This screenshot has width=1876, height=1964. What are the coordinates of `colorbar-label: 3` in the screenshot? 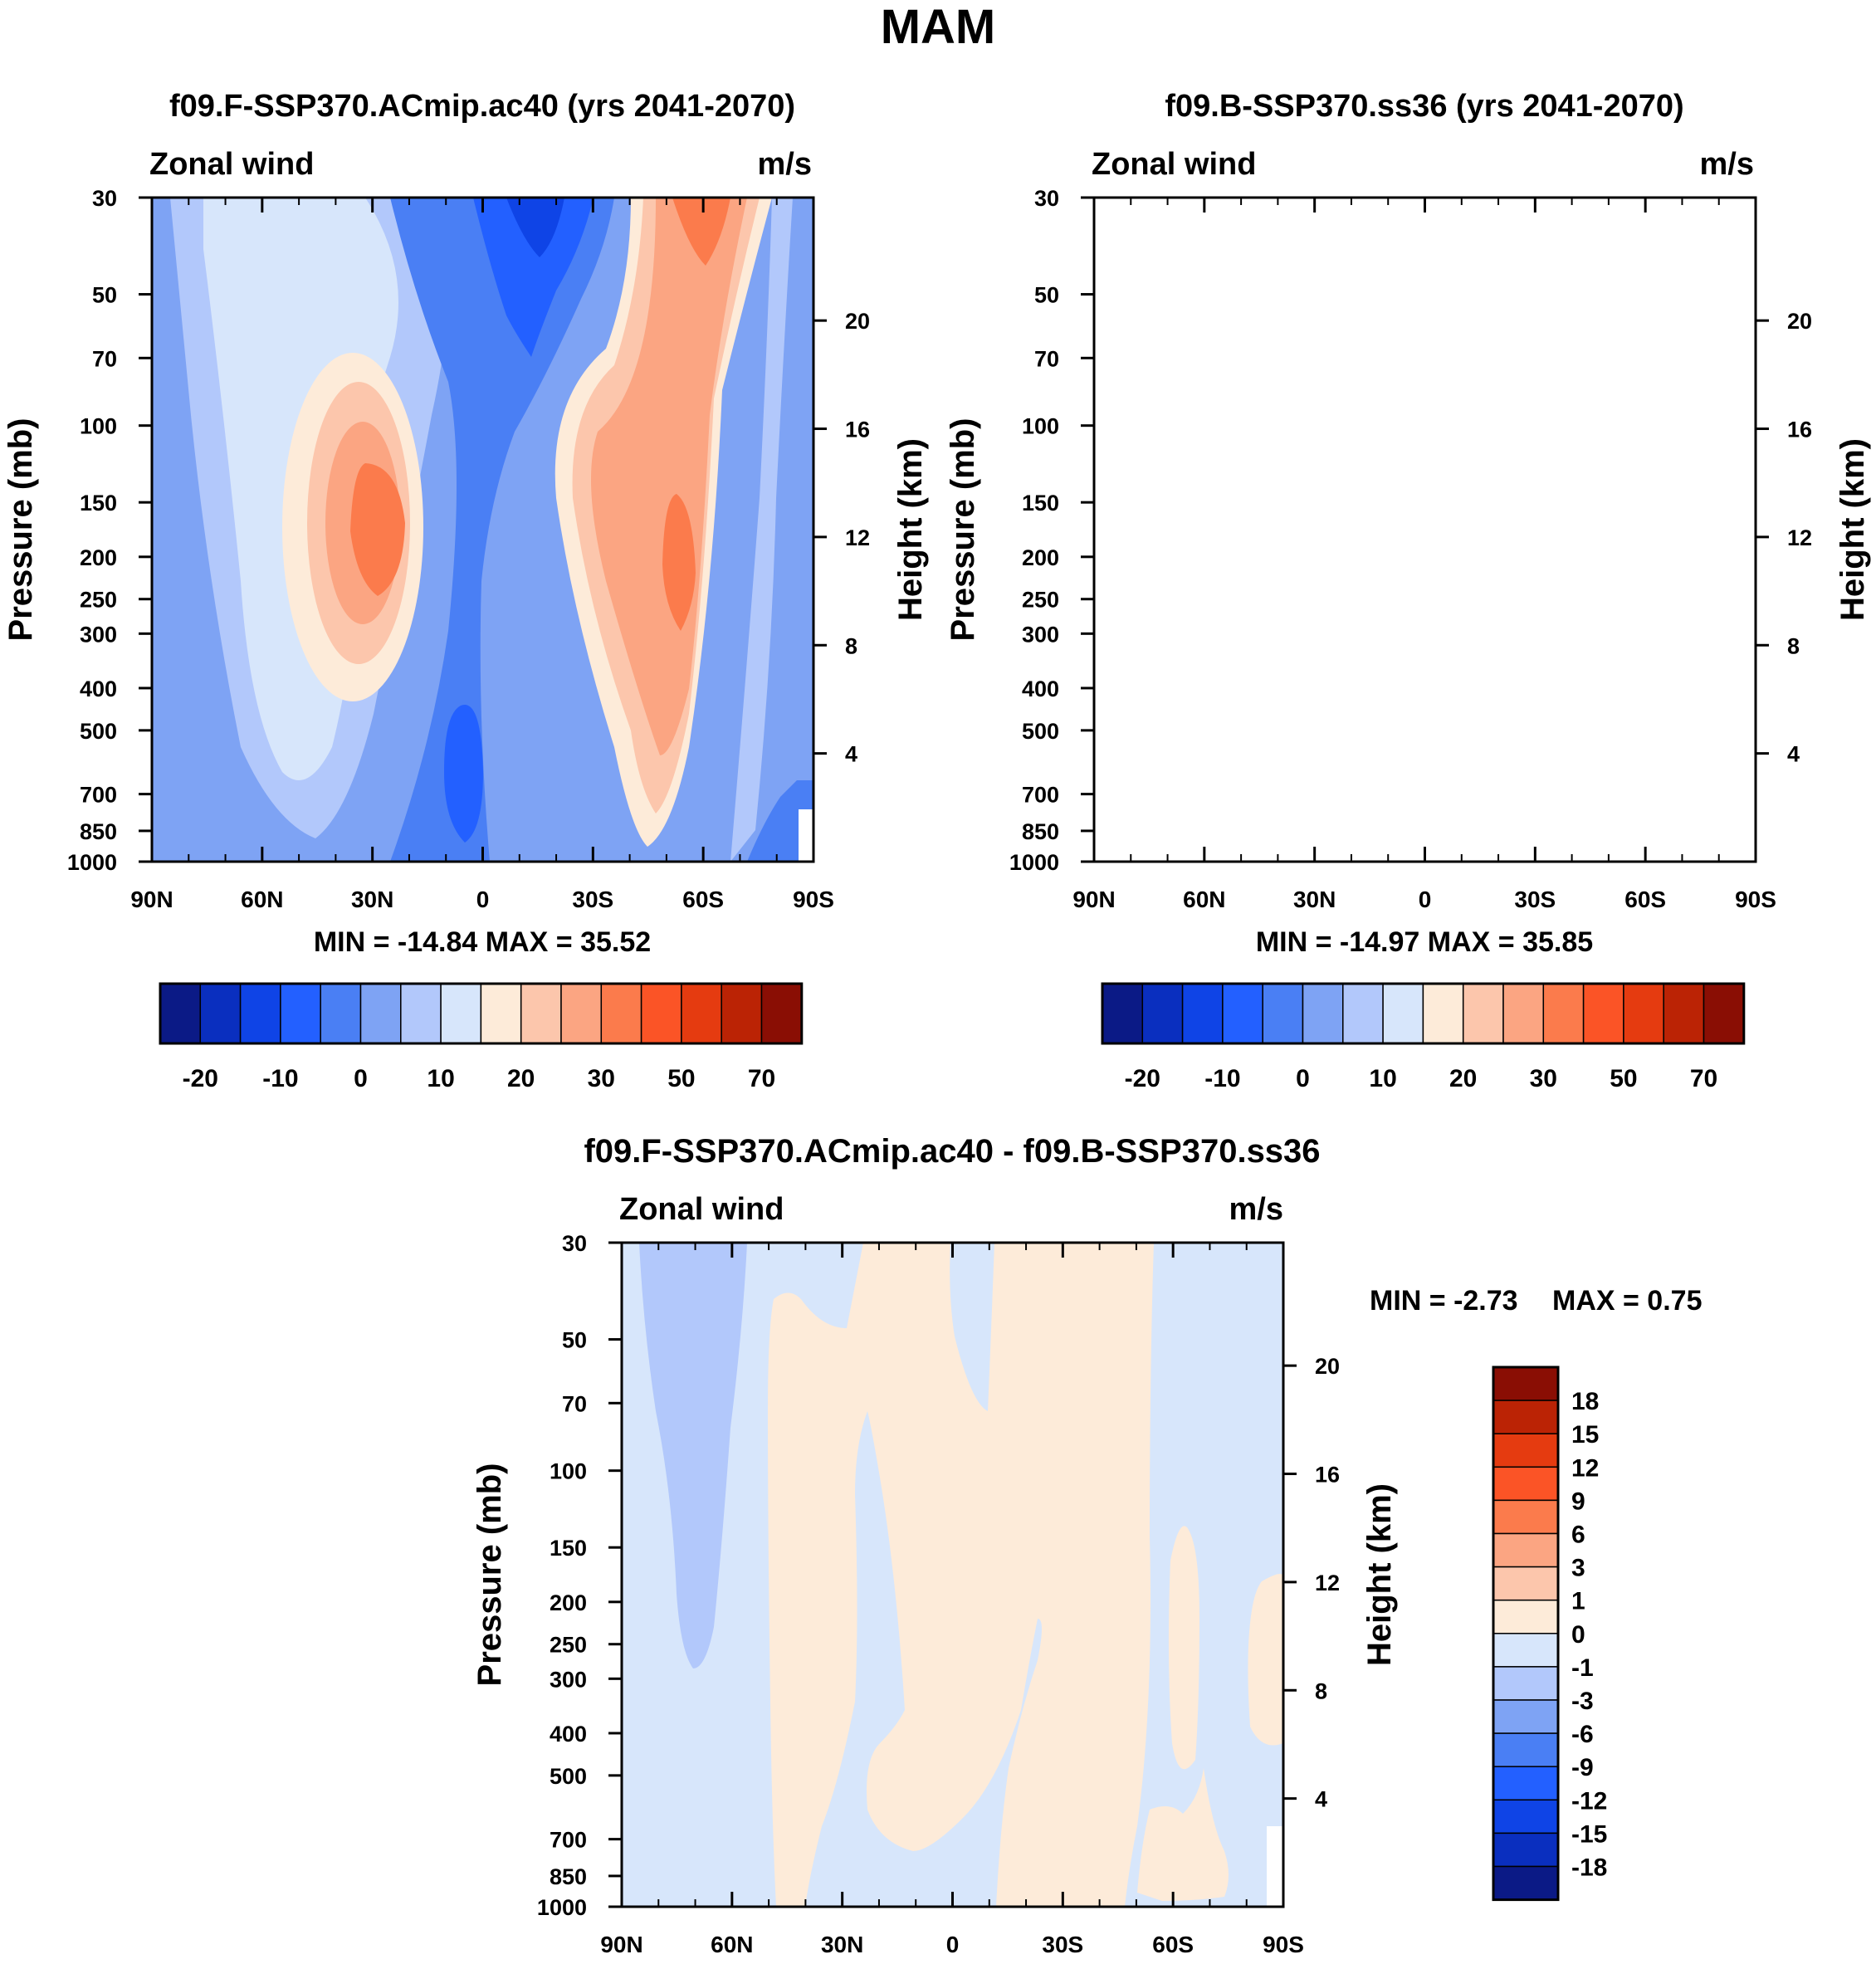 It's located at (1578, 1568).